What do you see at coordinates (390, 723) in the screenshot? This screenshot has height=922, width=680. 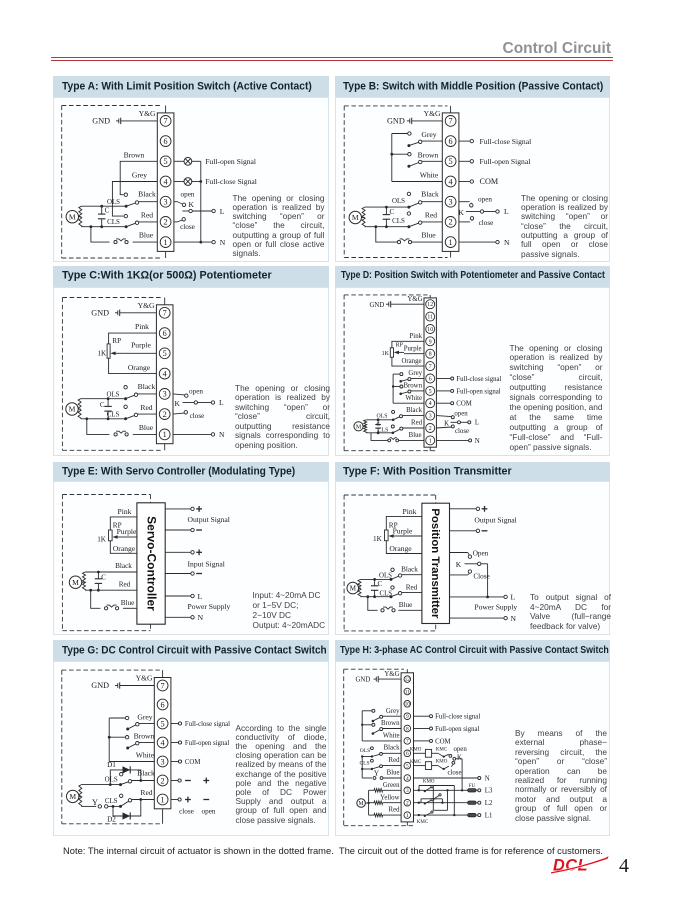 I see `svg-text: Brown` at bounding box center [390, 723].